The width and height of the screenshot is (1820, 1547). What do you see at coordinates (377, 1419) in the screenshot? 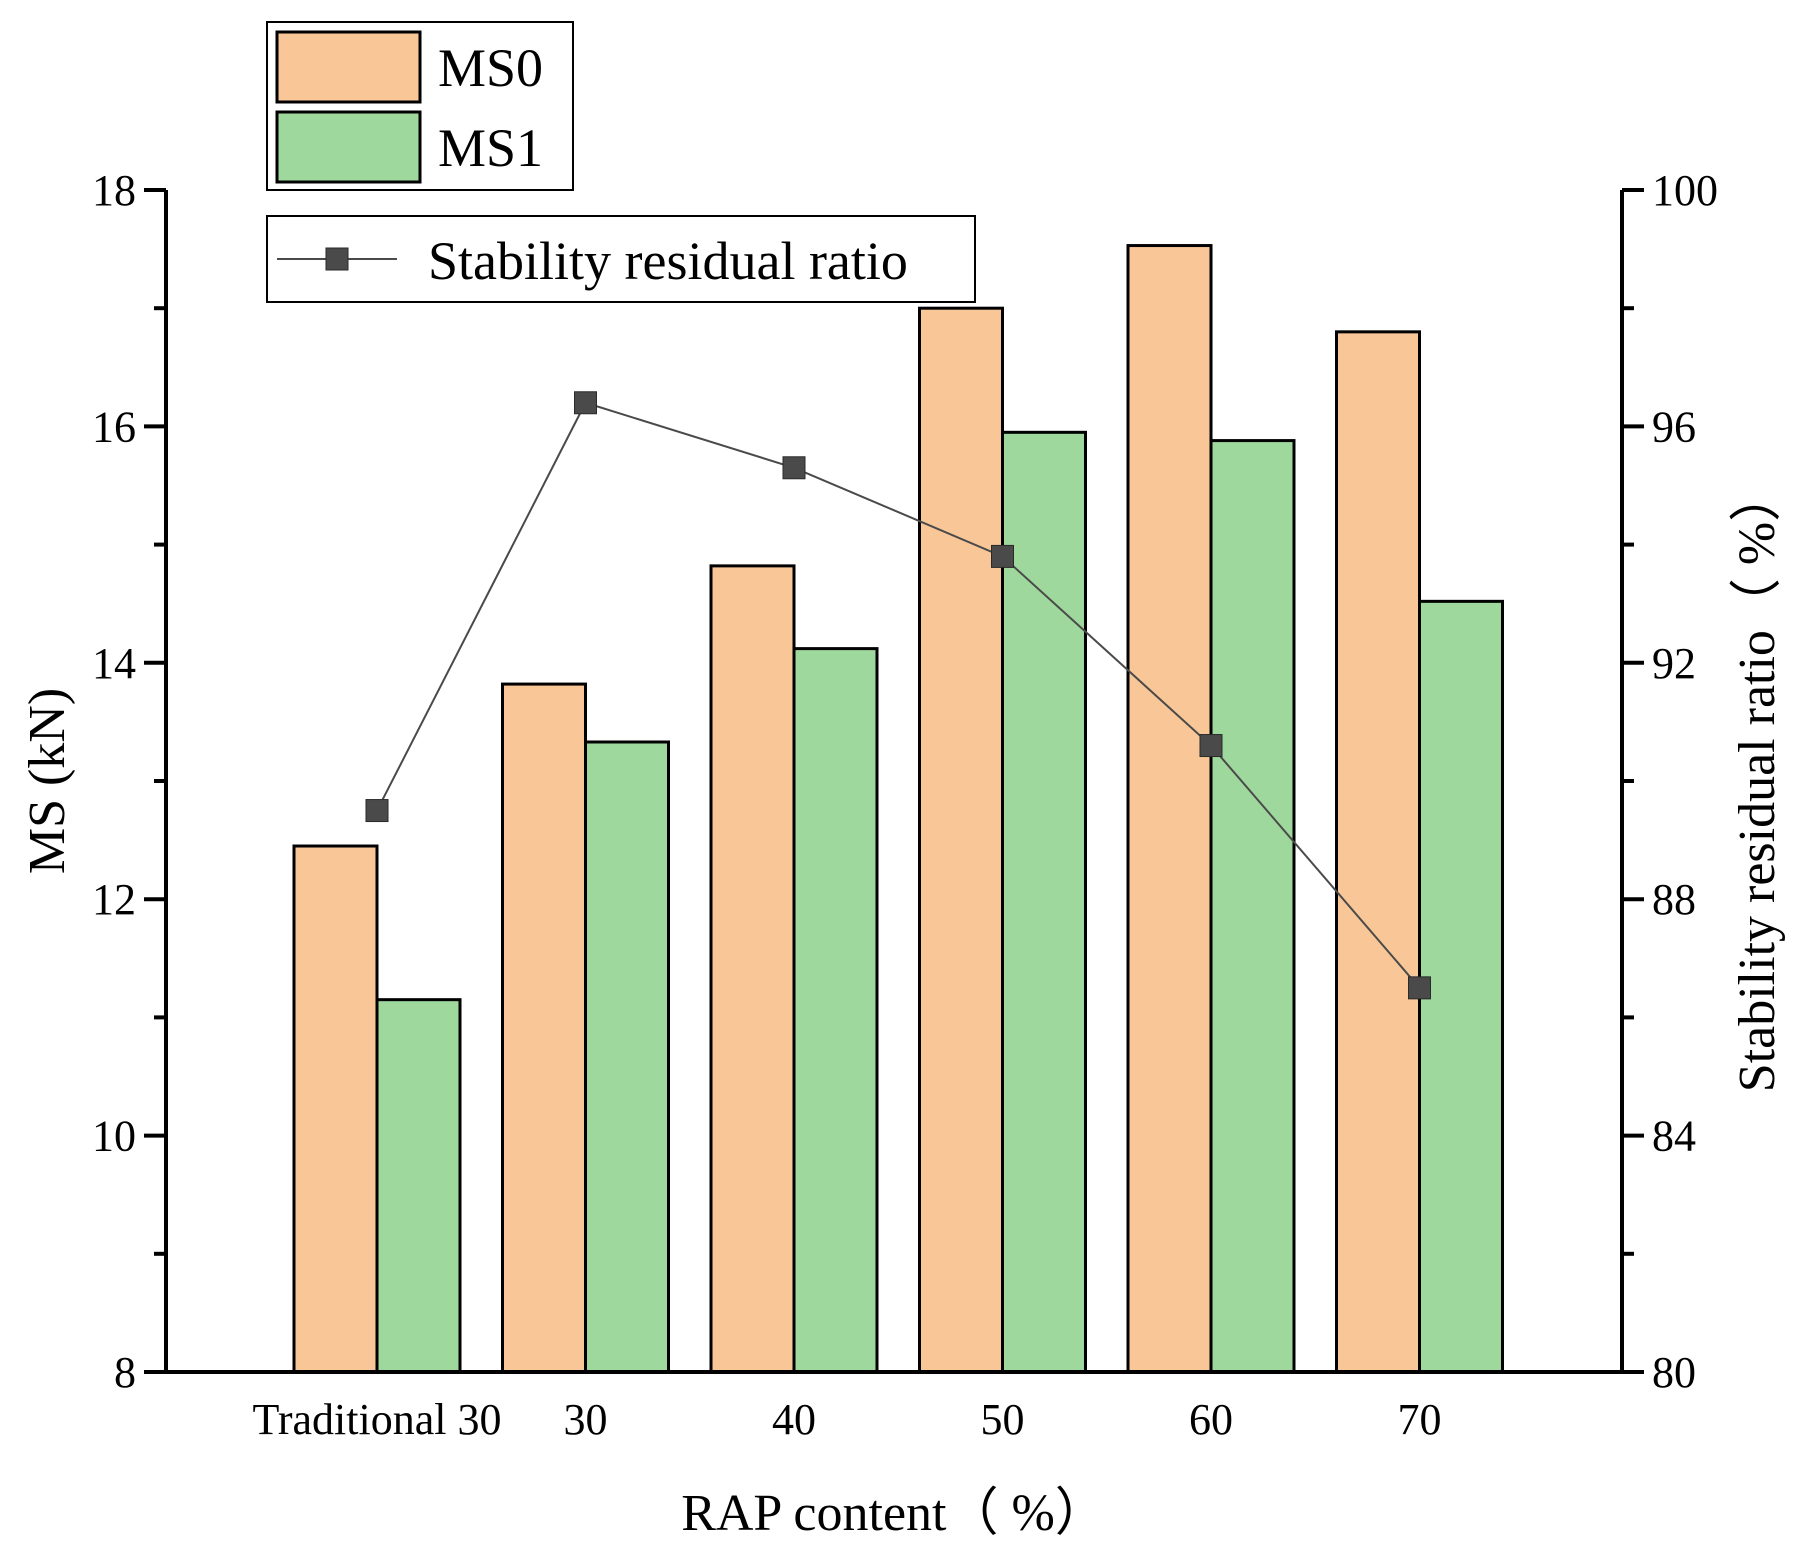
I see `x-tick-label-0: Traditional 30` at bounding box center [377, 1419].